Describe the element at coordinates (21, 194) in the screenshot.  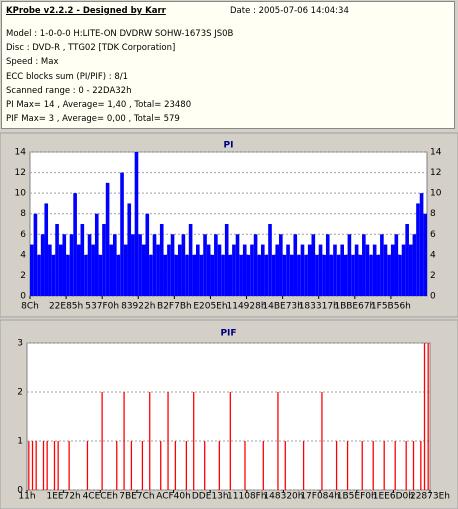
I see `y-tick-label: 10` at that location.